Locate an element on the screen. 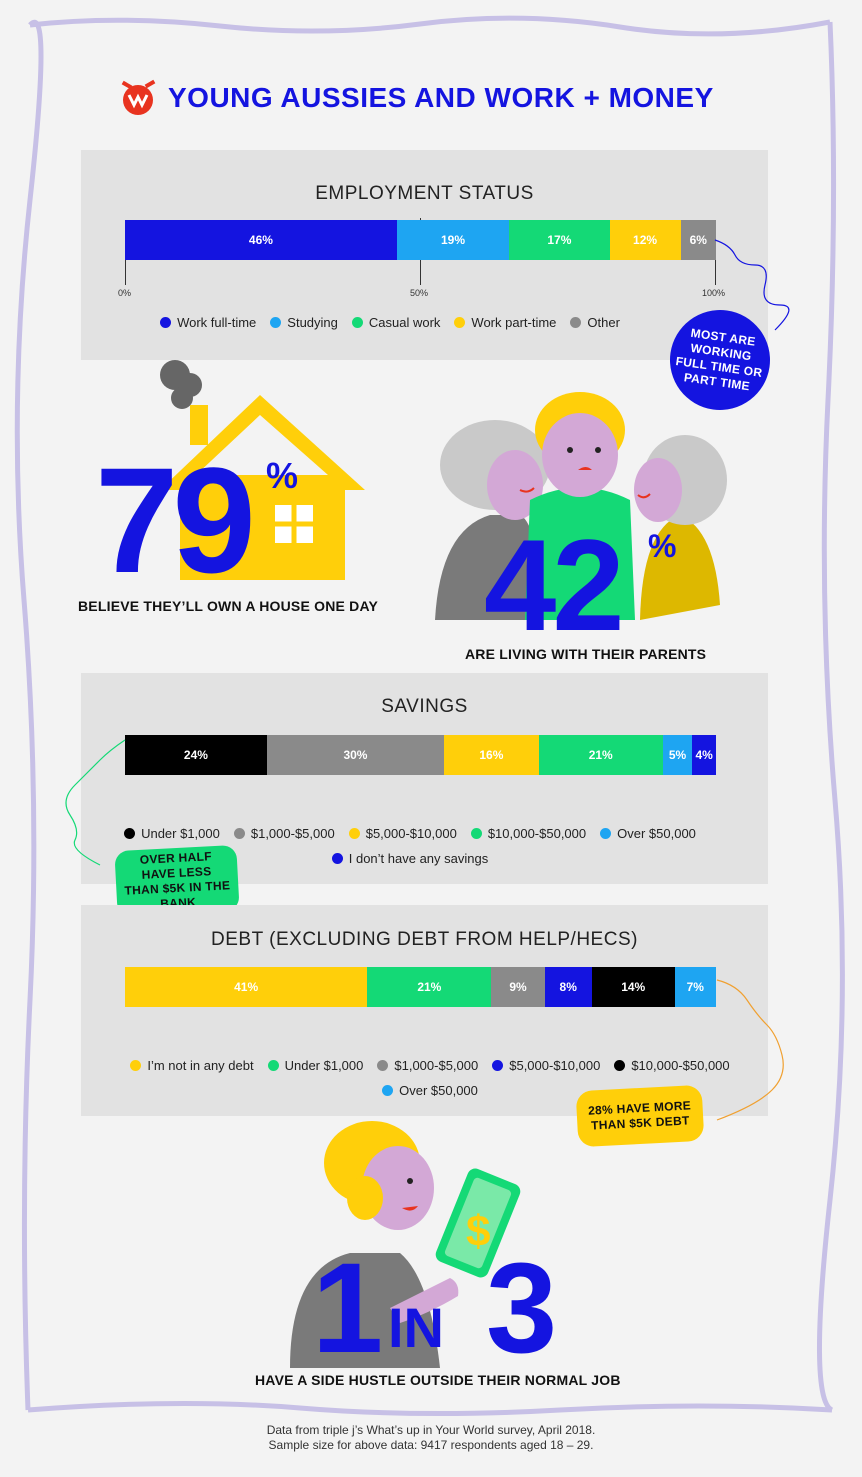  hustle-stat-three: 3 is located at coordinates (522, 1308).